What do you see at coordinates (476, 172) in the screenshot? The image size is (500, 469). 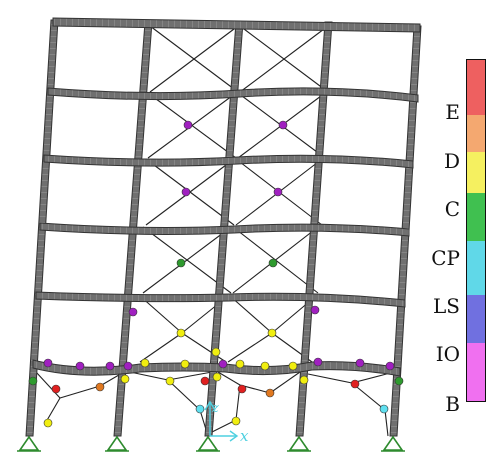 I see `legend-swatch-c` at bounding box center [476, 172].